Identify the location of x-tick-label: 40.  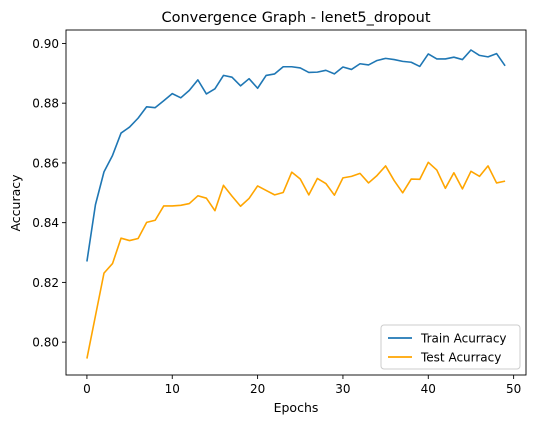
(428, 389).